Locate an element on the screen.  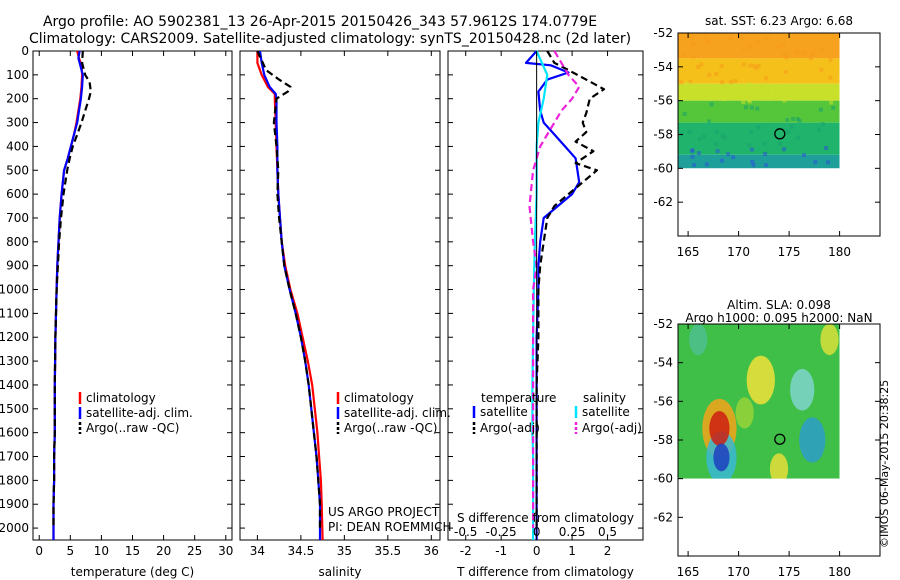
argo-position-marker is located at coordinates (780, 439).